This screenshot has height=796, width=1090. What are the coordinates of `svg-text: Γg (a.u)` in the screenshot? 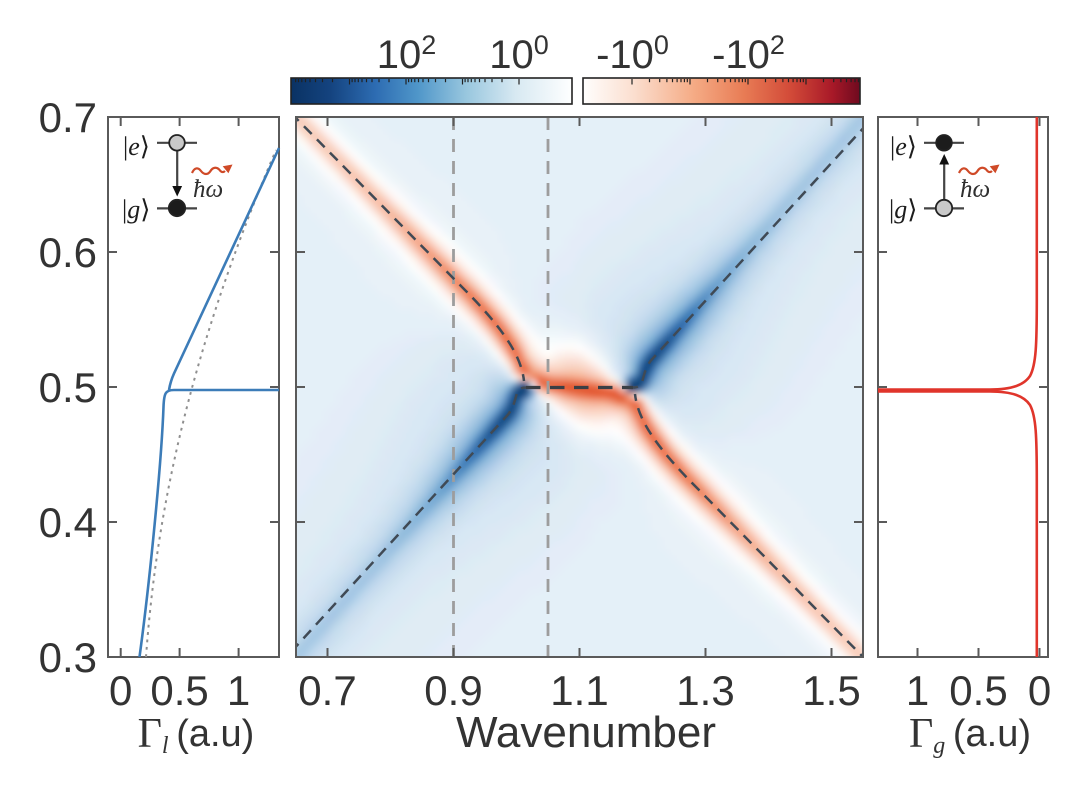 It's located at (970, 735).